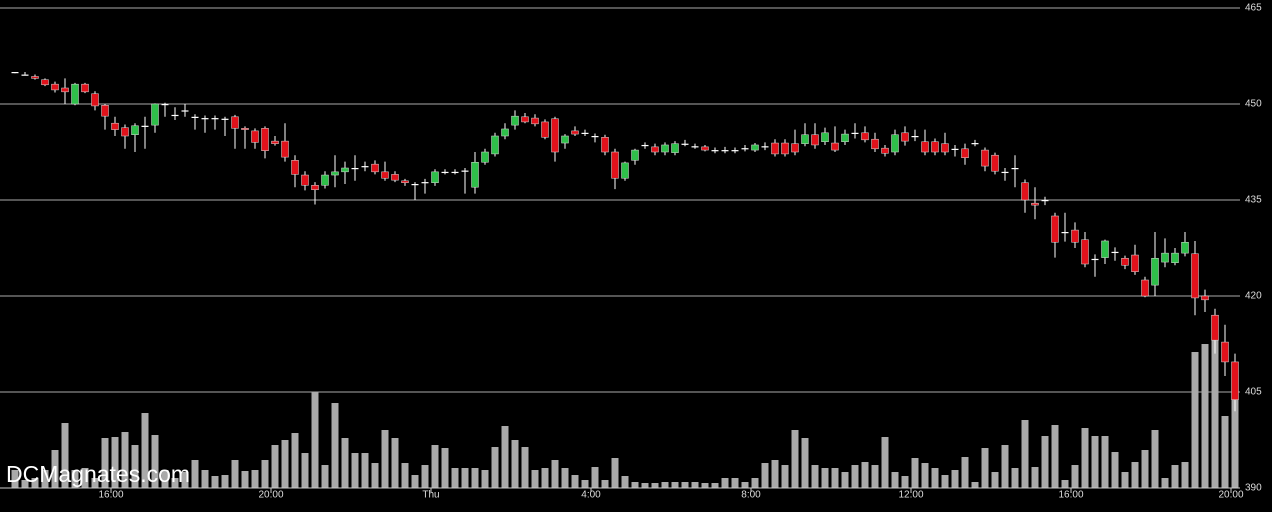 The height and width of the screenshot is (512, 1272). I want to click on x-tick-label: 12:00, so click(910, 495).